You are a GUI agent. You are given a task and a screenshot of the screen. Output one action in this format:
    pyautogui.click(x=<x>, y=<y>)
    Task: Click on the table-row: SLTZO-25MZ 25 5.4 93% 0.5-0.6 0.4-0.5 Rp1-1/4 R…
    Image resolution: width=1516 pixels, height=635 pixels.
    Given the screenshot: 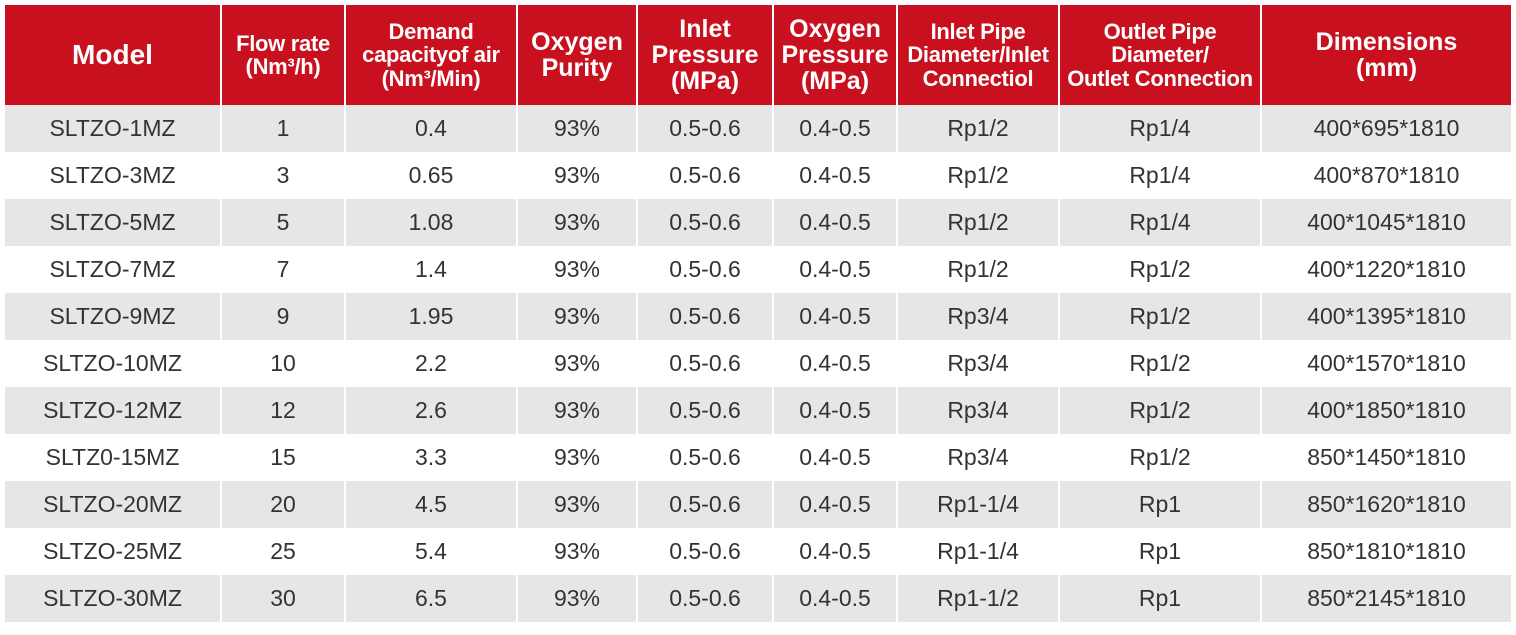 What is the action you would take?
    pyautogui.click(x=758, y=551)
    